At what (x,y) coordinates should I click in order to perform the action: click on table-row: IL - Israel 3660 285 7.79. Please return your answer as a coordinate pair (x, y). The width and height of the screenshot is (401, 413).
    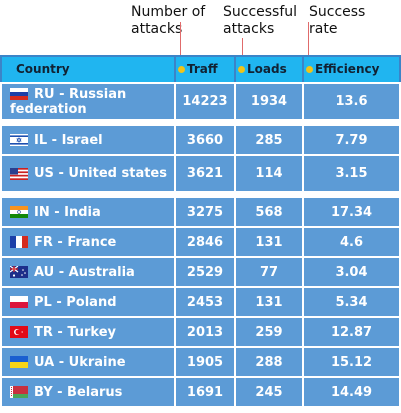
    Looking at the image, I should click on (200, 140).